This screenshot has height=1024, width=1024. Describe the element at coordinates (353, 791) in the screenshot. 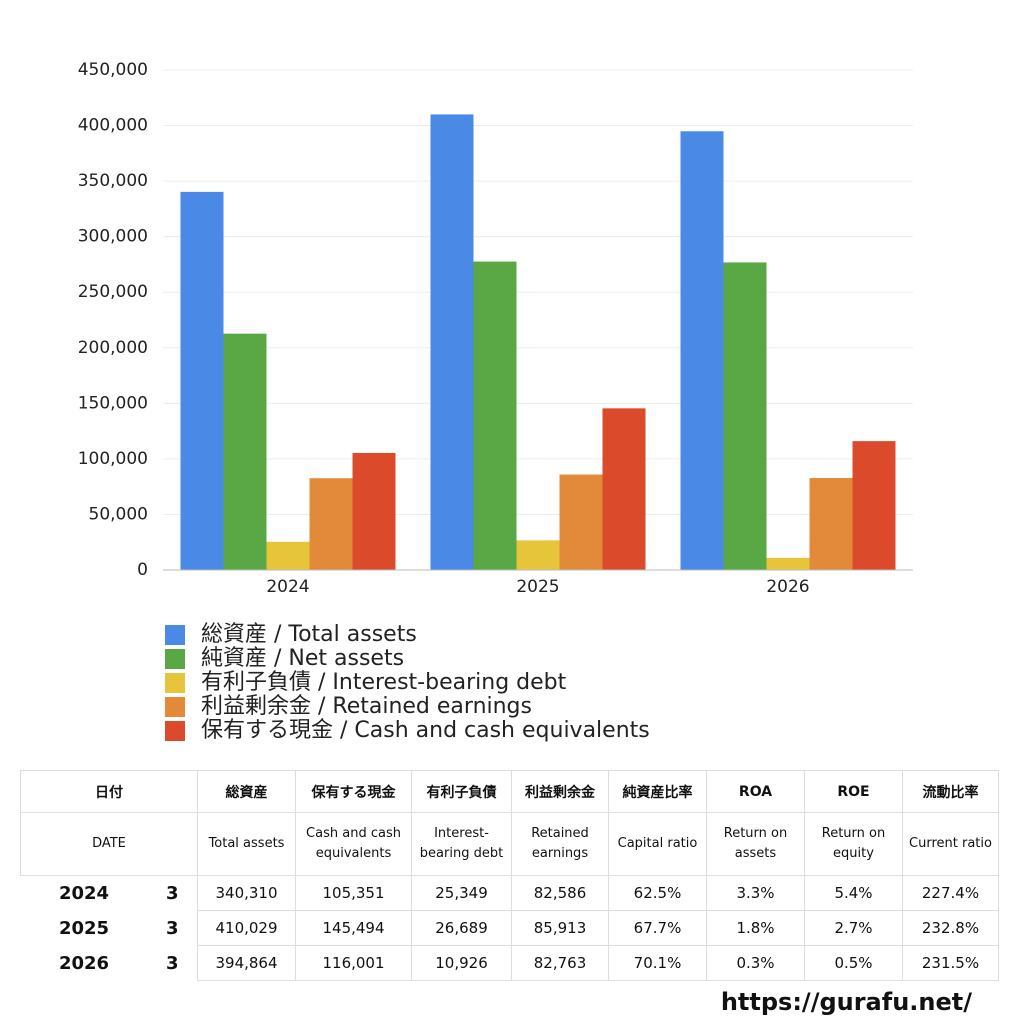

I see `table-cell: 保有する現金` at that location.